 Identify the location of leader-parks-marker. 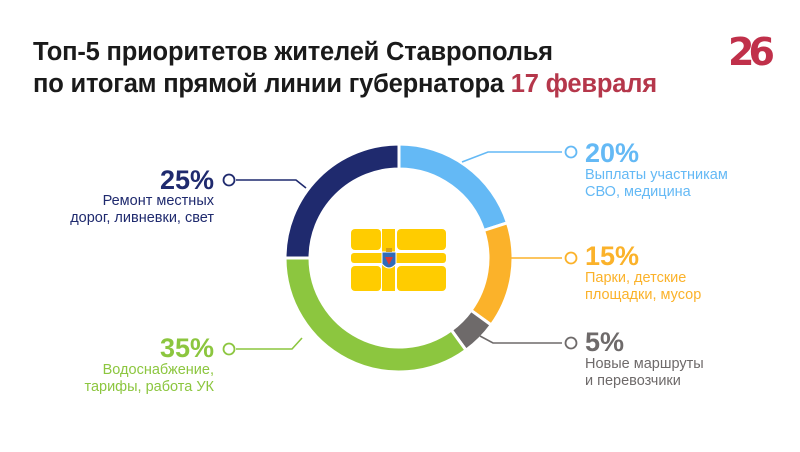
(571, 258).